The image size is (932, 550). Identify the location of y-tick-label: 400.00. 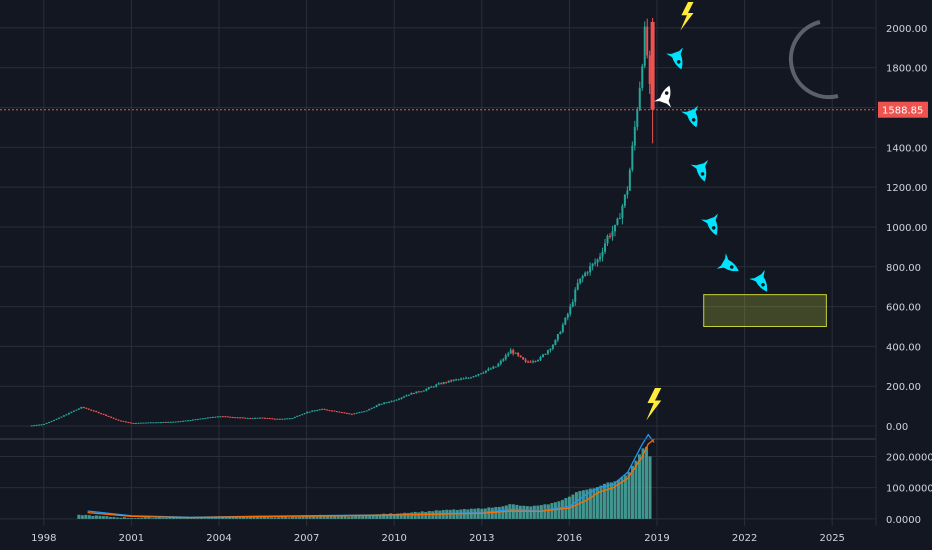
(903, 347).